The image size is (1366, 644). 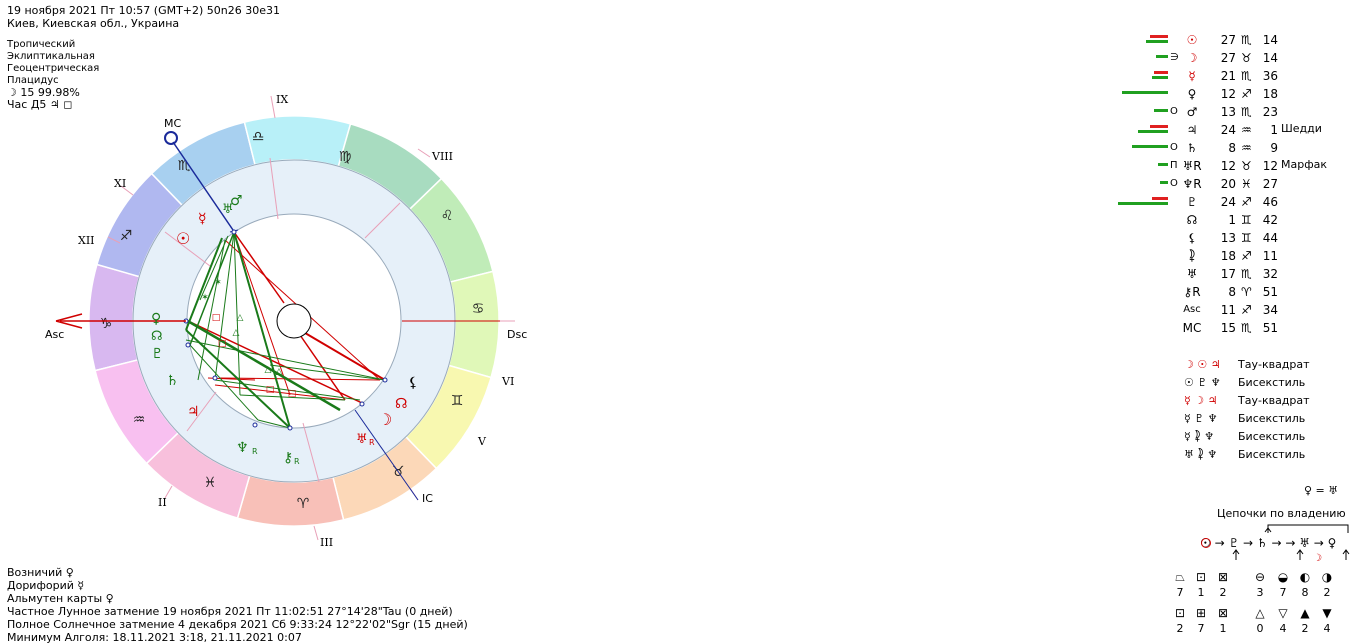 I want to click on planet-state-mark: ∋, so click(x=1174, y=57).